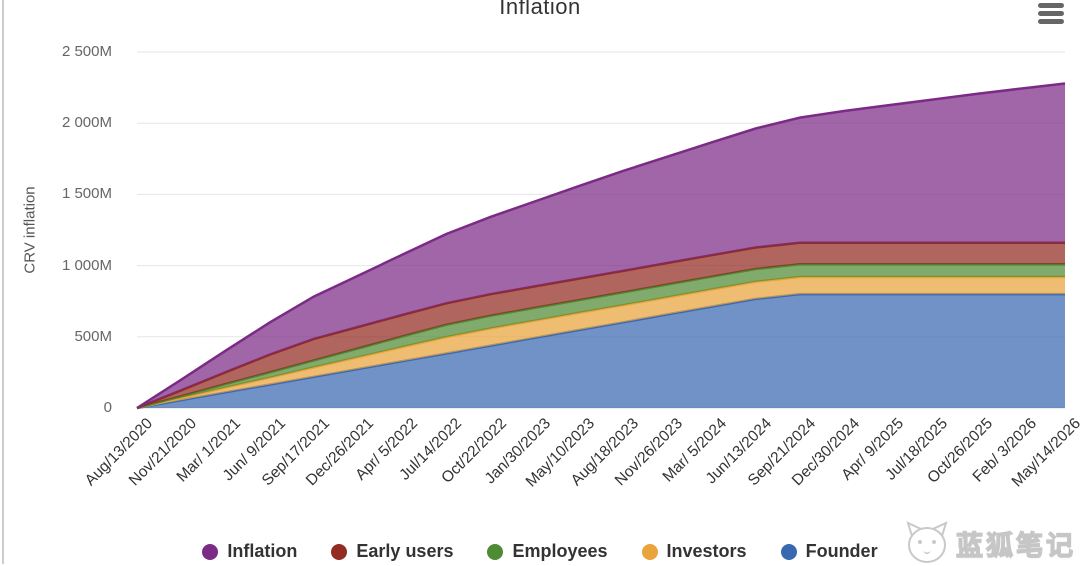  Describe the element at coordinates (405, 551) in the screenshot. I see `legend-label: Early users` at that location.